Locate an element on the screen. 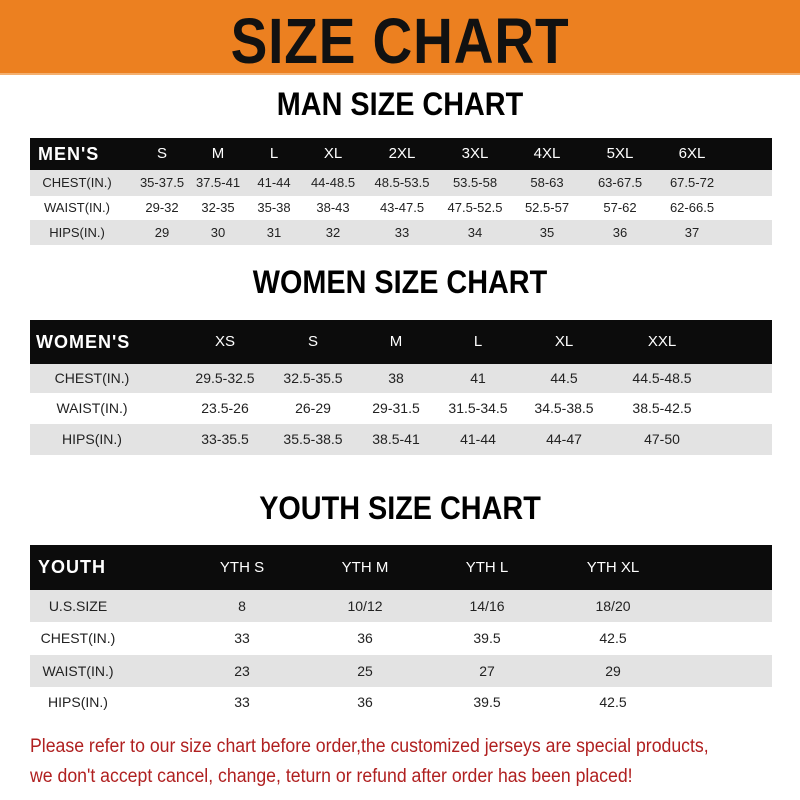 The image size is (800, 800). banner: SIZE CHART is located at coordinates (400, 38).